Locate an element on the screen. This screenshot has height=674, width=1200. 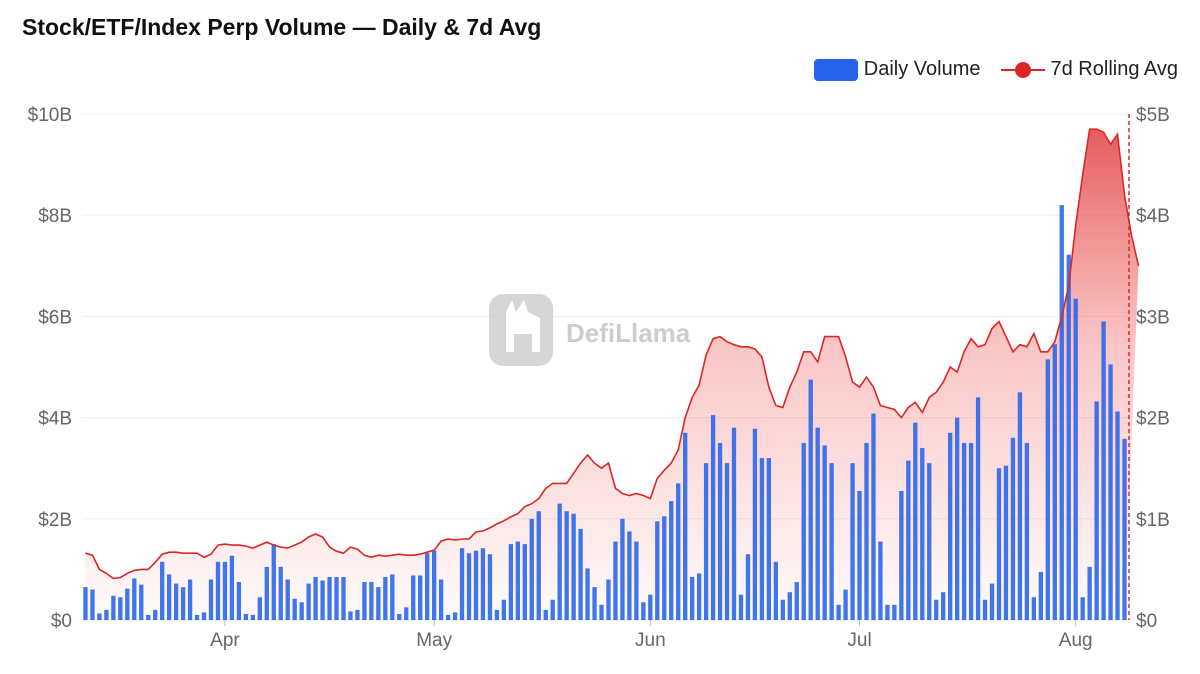
y-right-tick-label: $1B is located at coordinates (1153, 520).